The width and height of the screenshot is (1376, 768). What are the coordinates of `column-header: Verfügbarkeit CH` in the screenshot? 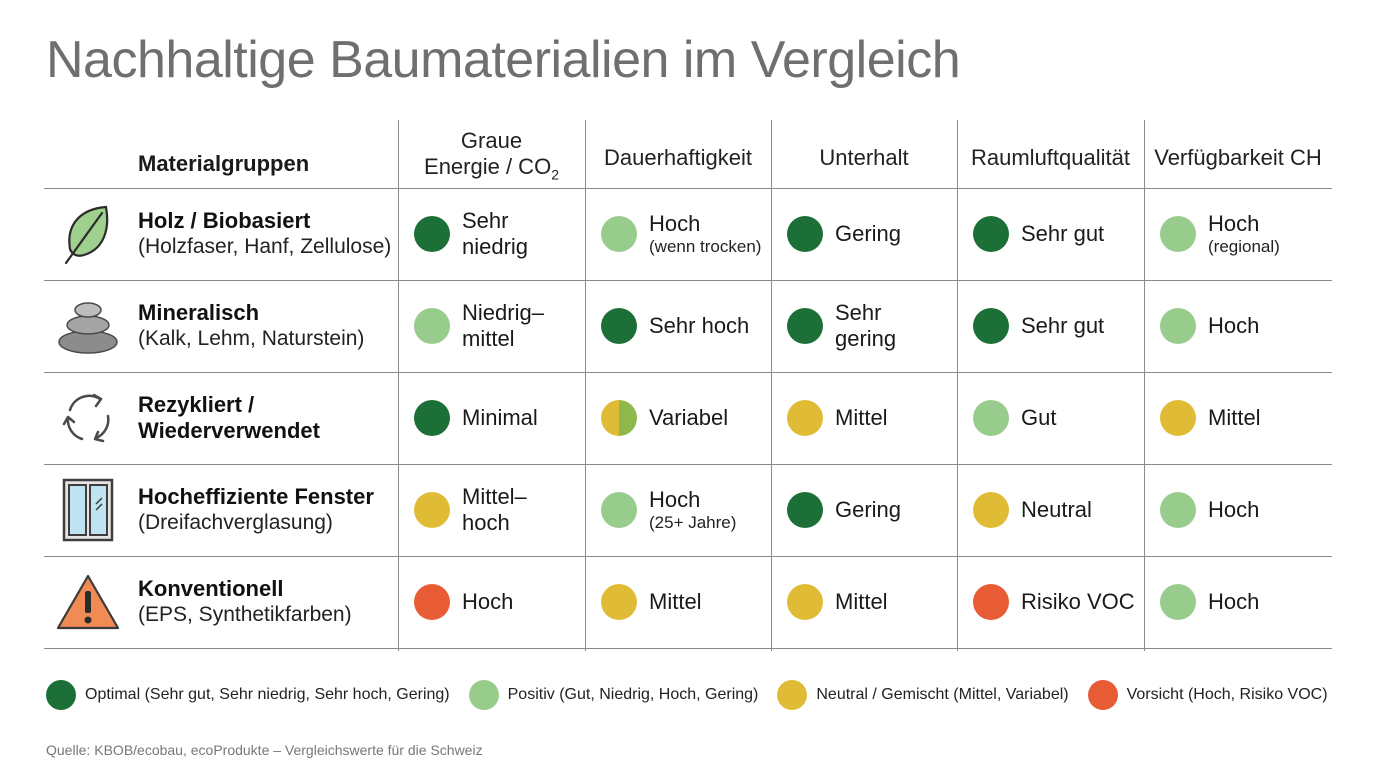 It's located at (1238, 154).